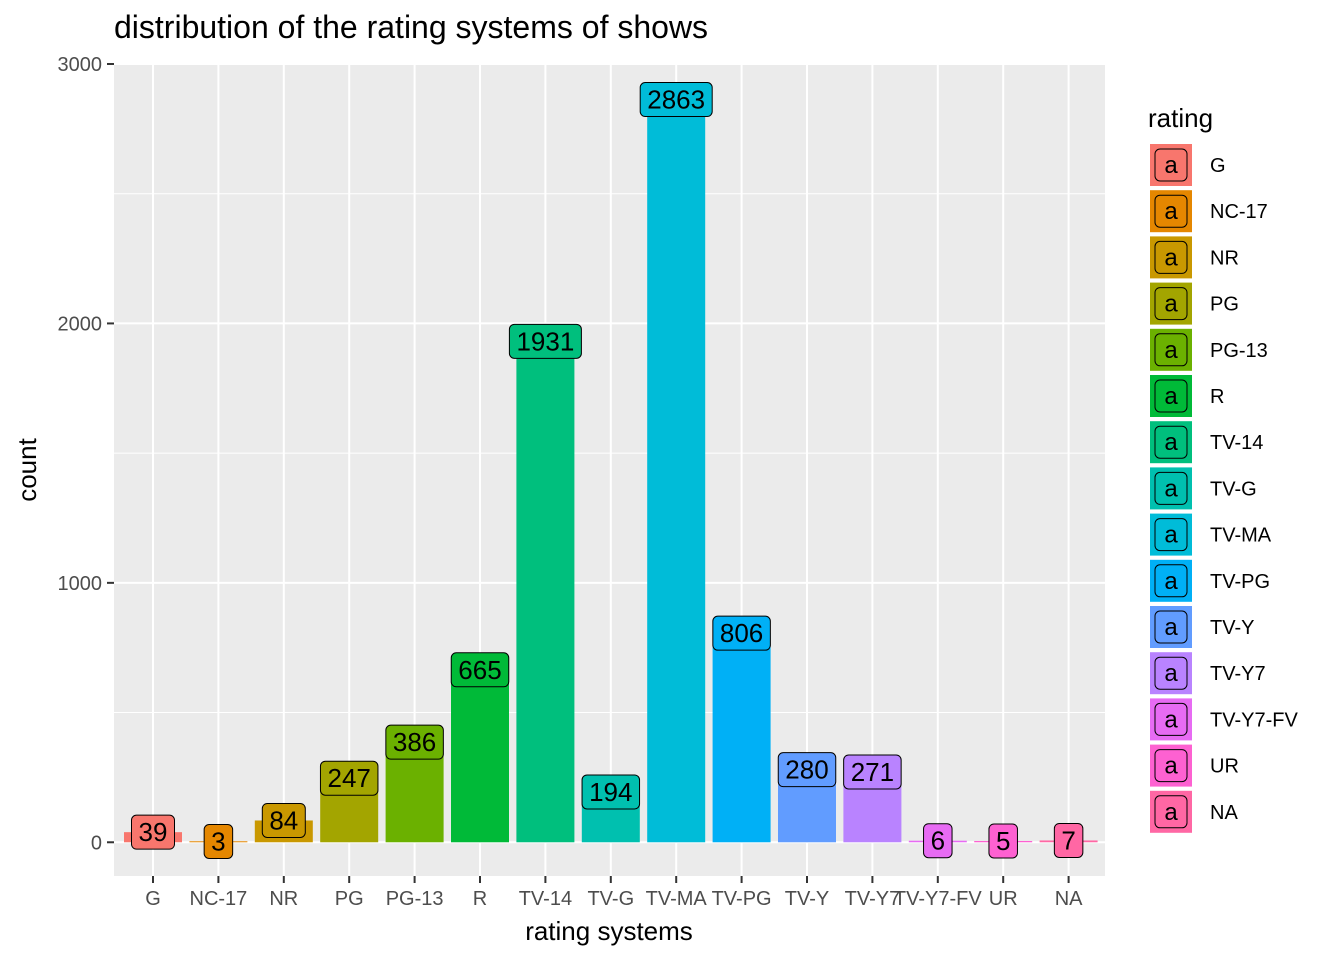 Image resolution: width=1344 pixels, height=960 pixels. I want to click on x-axis-title: rating systems, so click(609, 931).